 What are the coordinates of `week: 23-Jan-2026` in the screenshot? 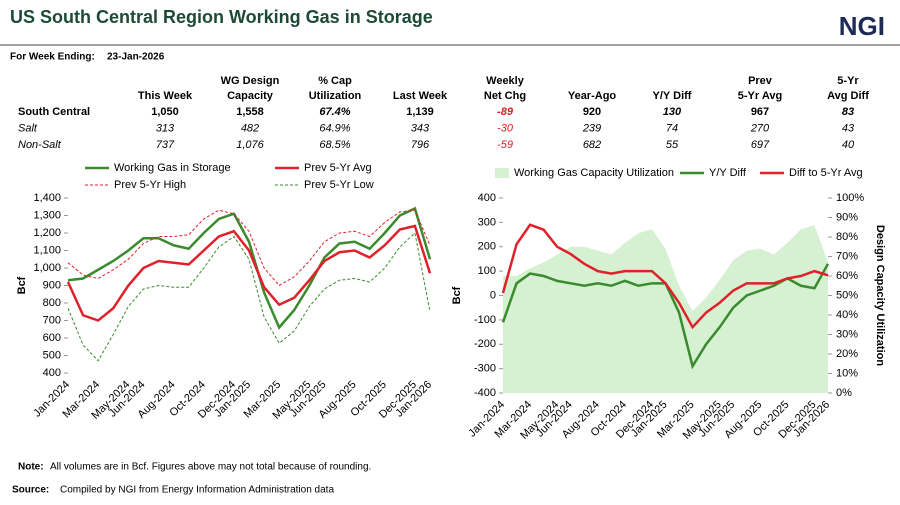 It's located at (136, 57).